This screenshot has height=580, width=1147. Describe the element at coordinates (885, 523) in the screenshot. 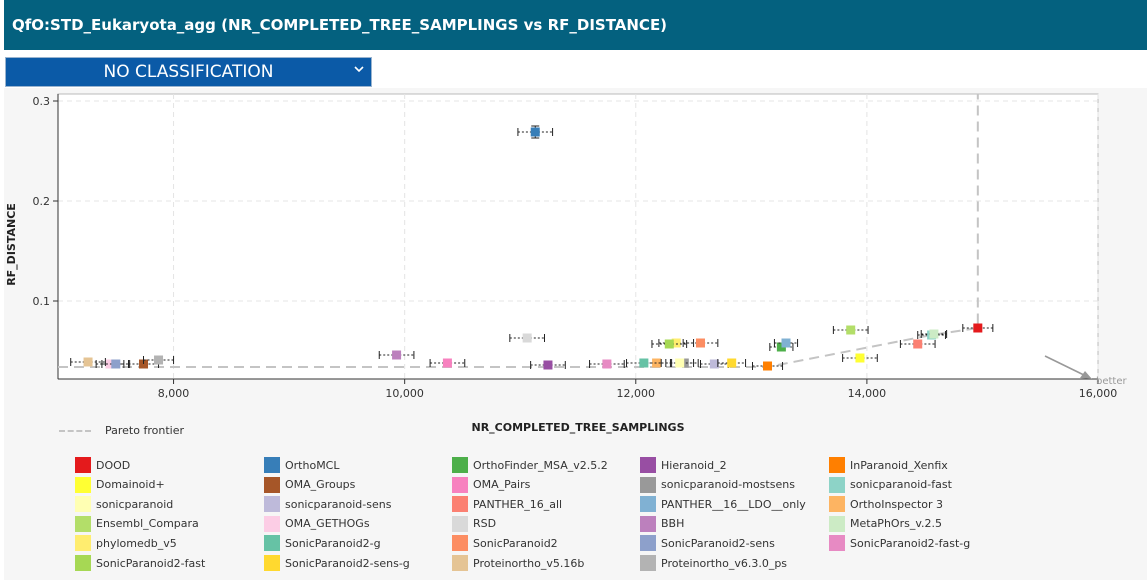

I see `legend-item: MetaPhOrs_v.2.5` at that location.